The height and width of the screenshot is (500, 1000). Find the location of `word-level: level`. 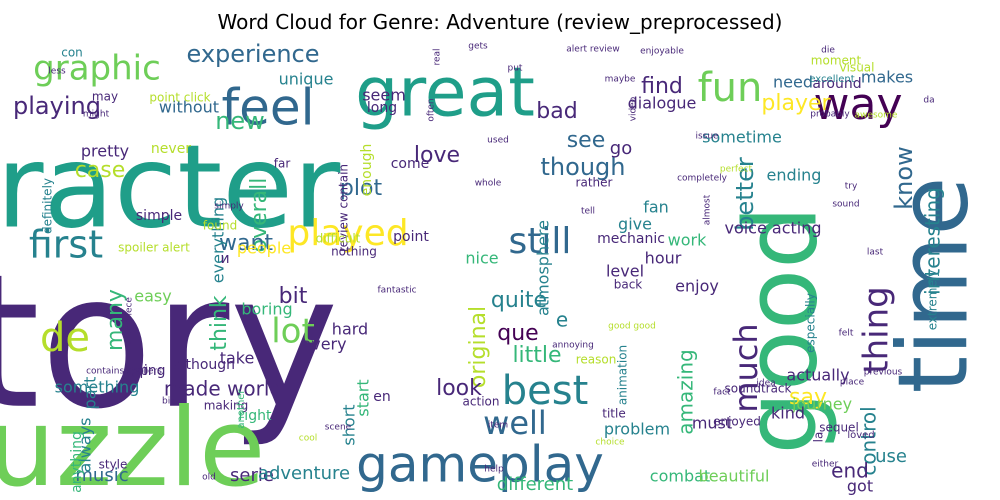

word-level: level is located at coordinates (625, 271).